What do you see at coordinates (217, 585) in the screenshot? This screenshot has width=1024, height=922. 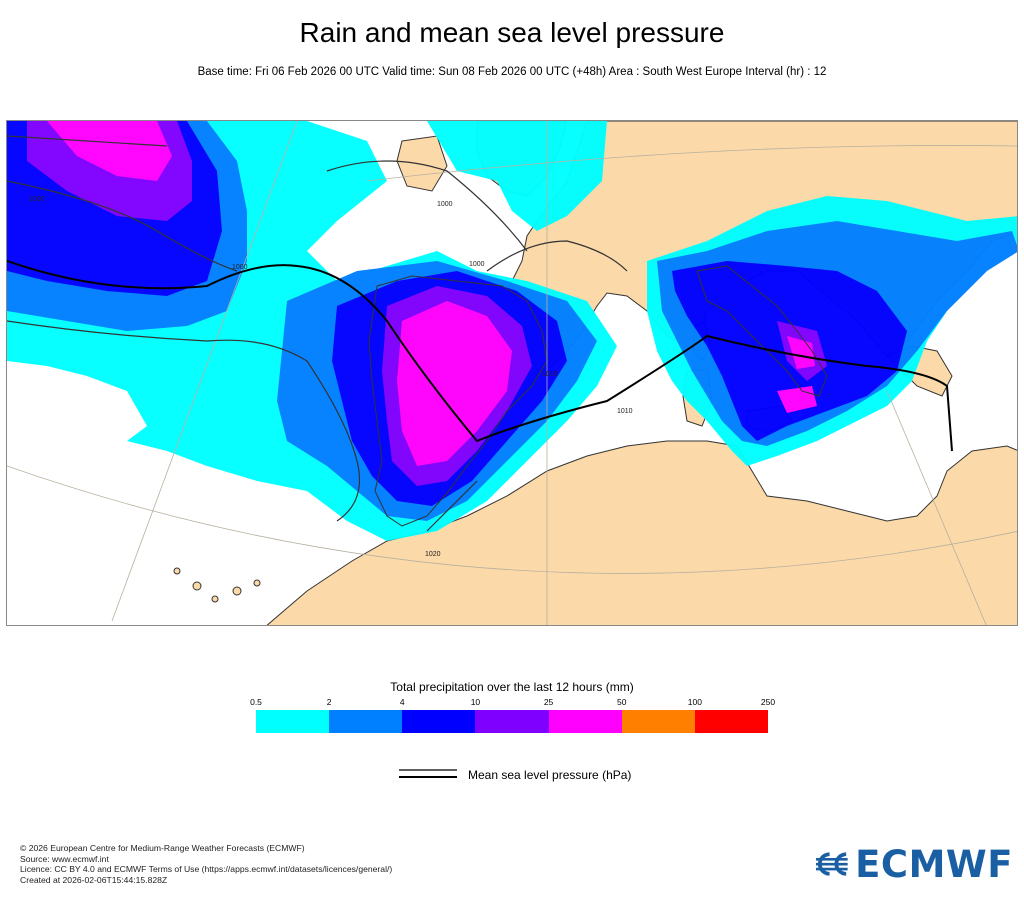 I see `canary-islands` at bounding box center [217, 585].